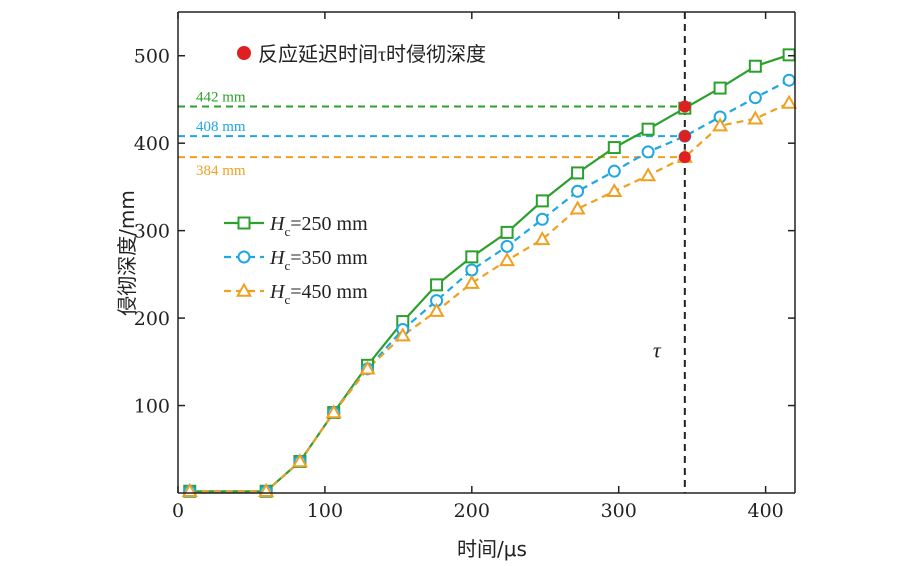 The image size is (900, 566). Describe the element at coordinates (244, 53) in the screenshot. I see `legend-tau-marker` at that location.